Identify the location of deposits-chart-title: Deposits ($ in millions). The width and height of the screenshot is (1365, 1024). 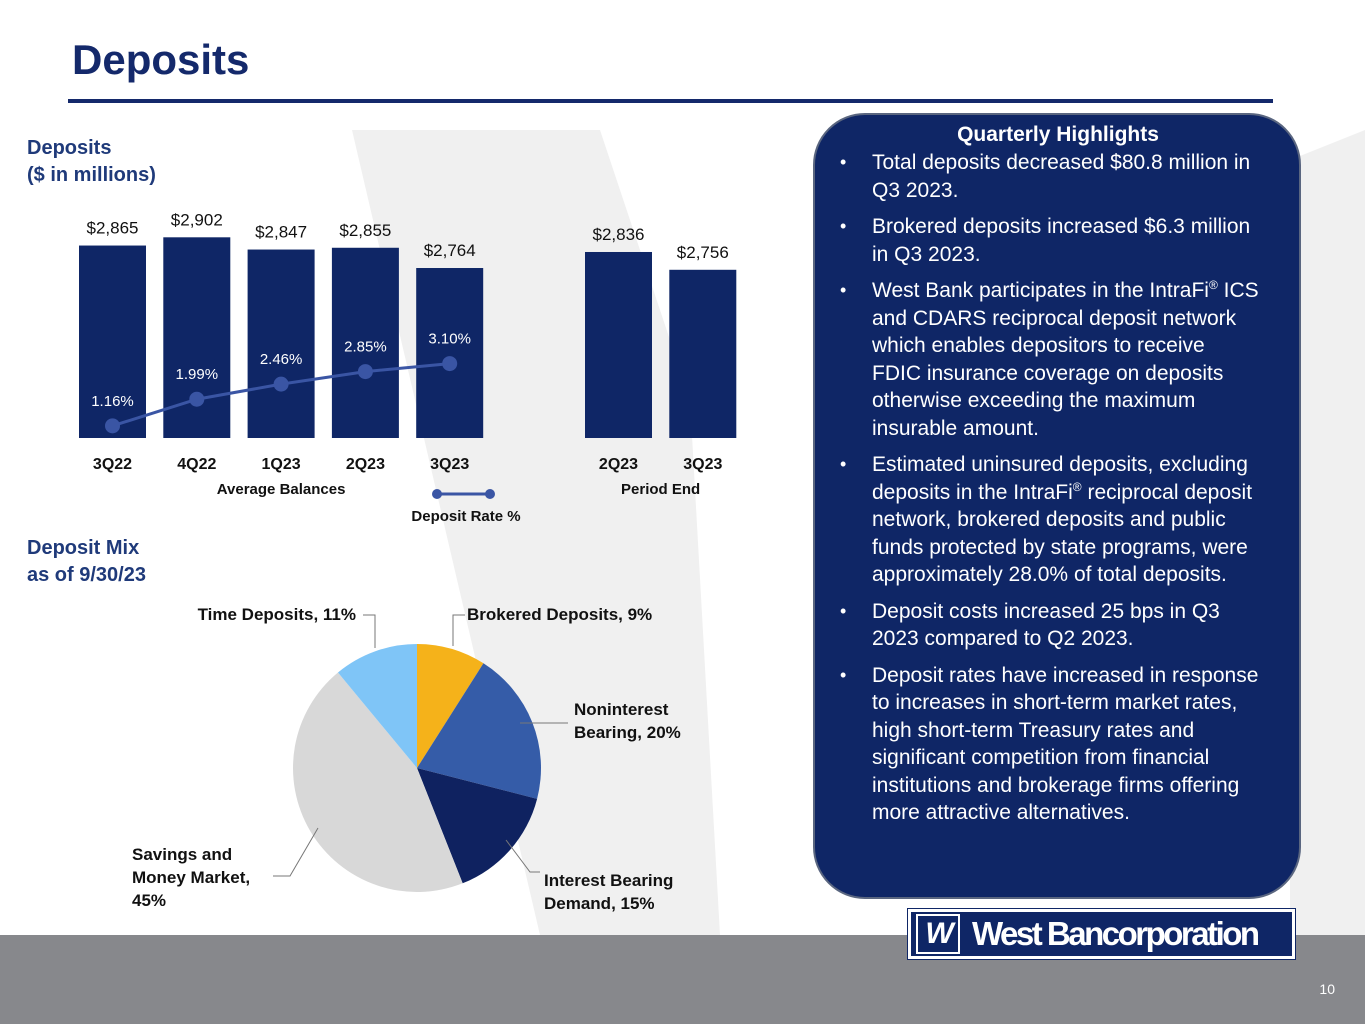
(91, 161).